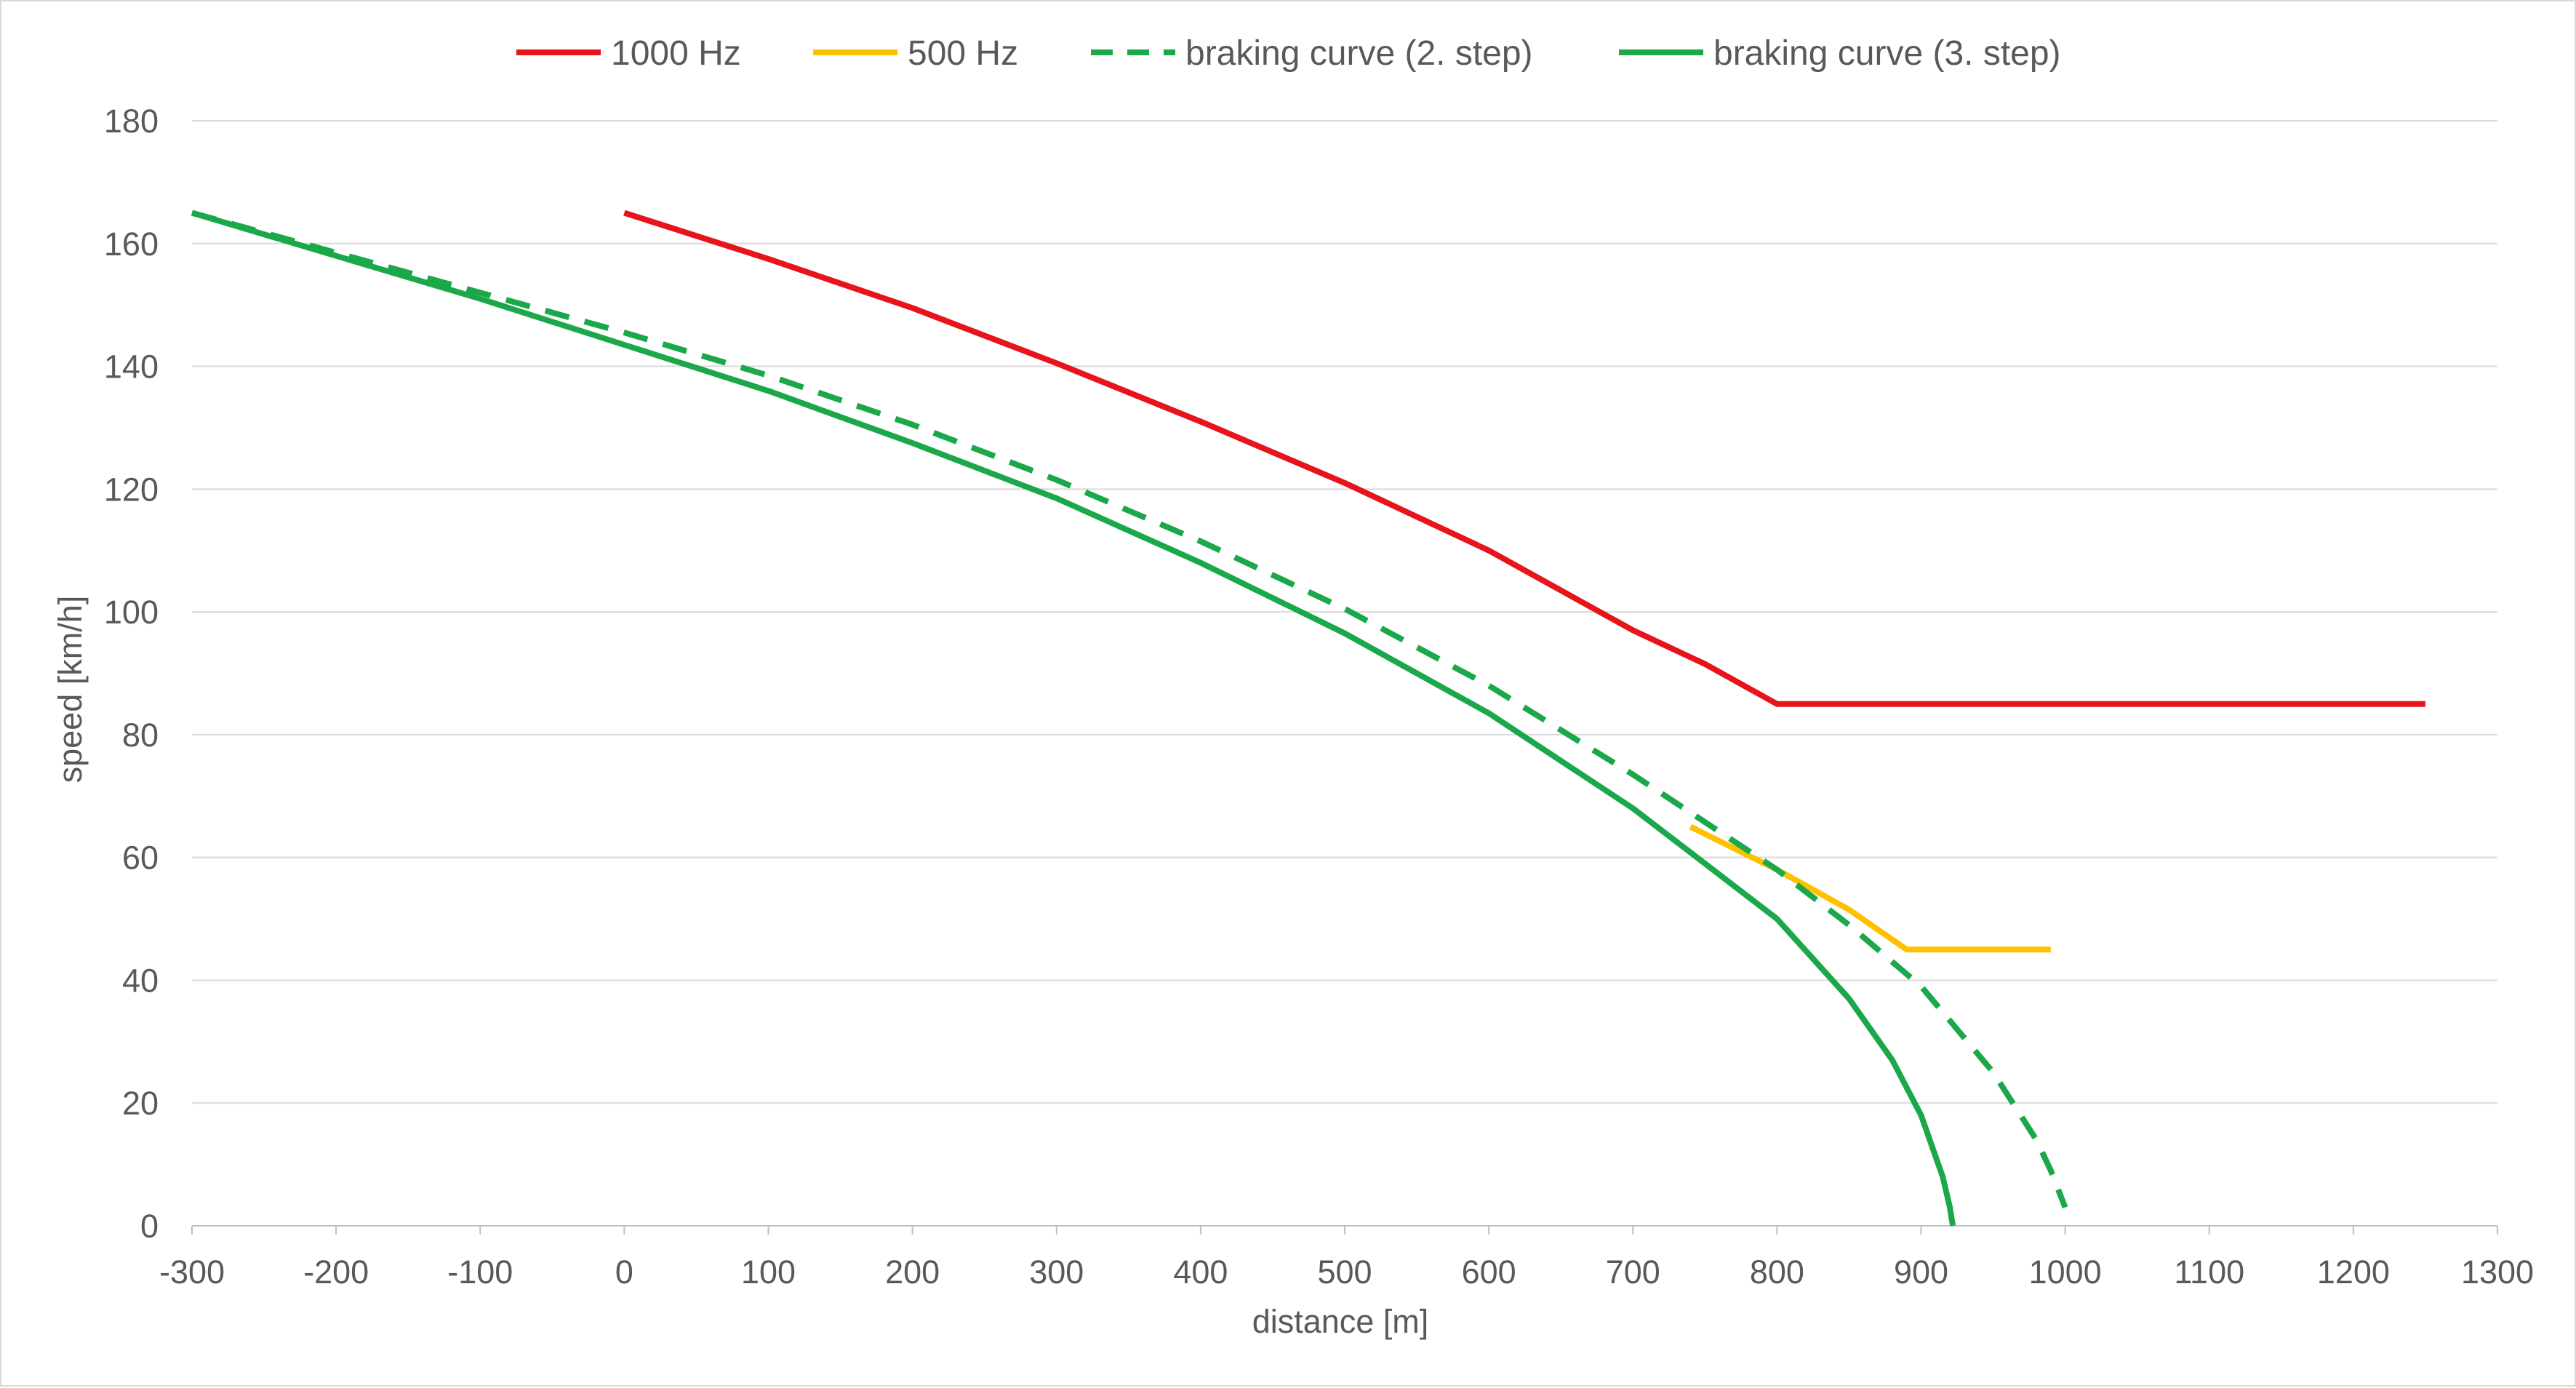  What do you see at coordinates (1777, 1272) in the screenshot?
I see `x-tick-label: 800` at bounding box center [1777, 1272].